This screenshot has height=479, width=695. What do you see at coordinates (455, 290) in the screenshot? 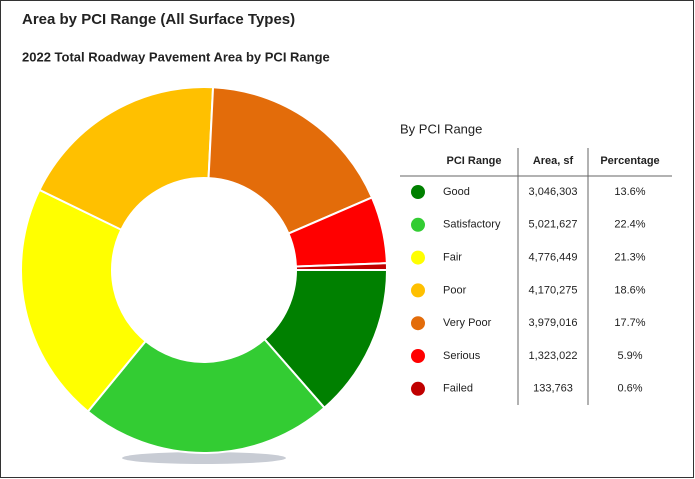
I see `legend-label: Poor` at bounding box center [455, 290].